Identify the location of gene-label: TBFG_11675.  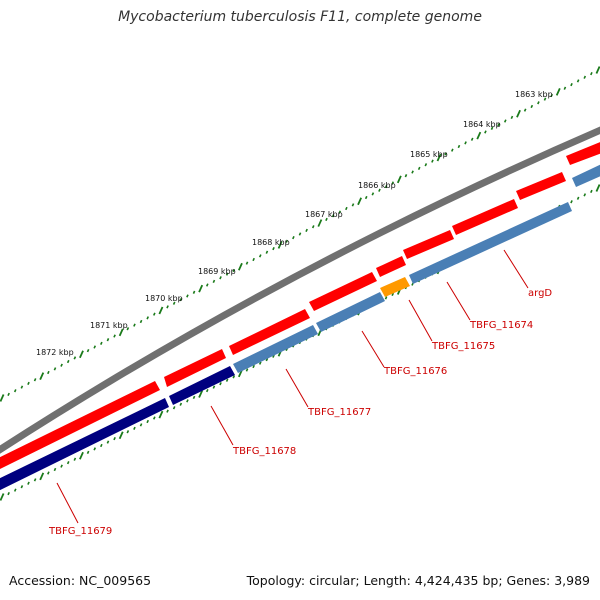
(463, 346).